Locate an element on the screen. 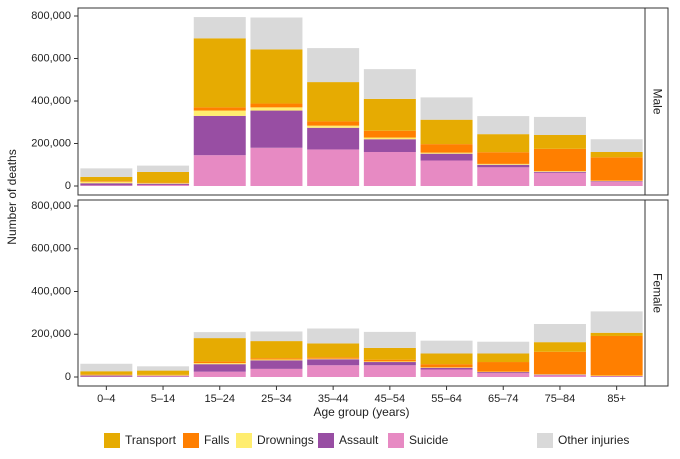  facet-label-male: Male is located at coordinates (657, 101).